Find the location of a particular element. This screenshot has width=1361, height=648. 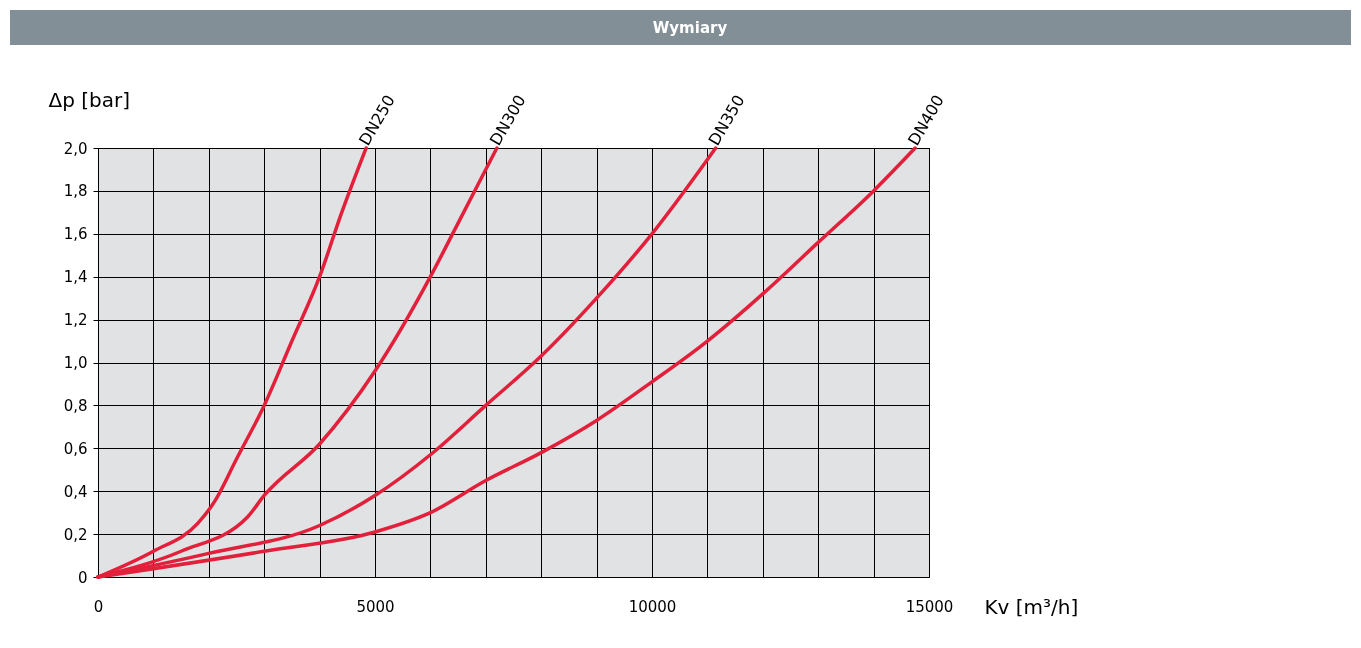

y-tick-label: 0,4 is located at coordinates (75, 491).